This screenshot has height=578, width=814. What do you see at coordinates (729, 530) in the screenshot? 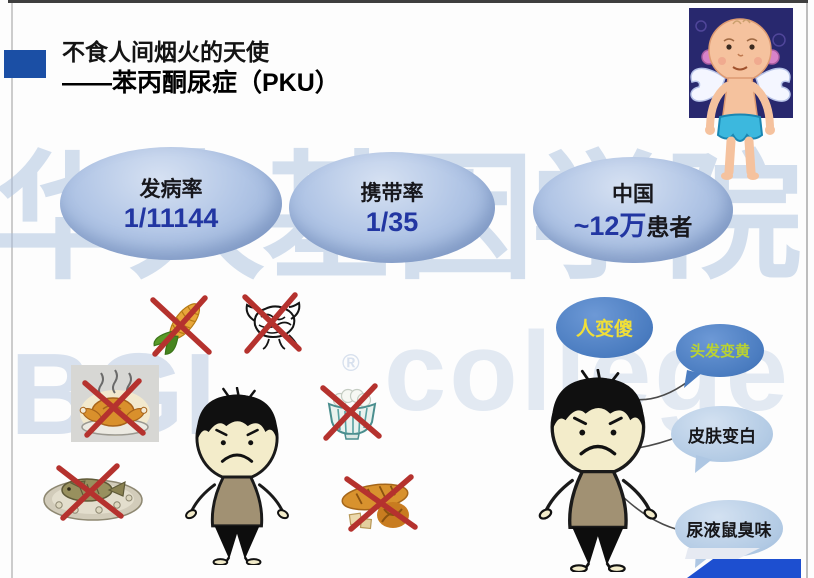
I see `symptom-label: 尿液鼠臭味` at bounding box center [729, 530].